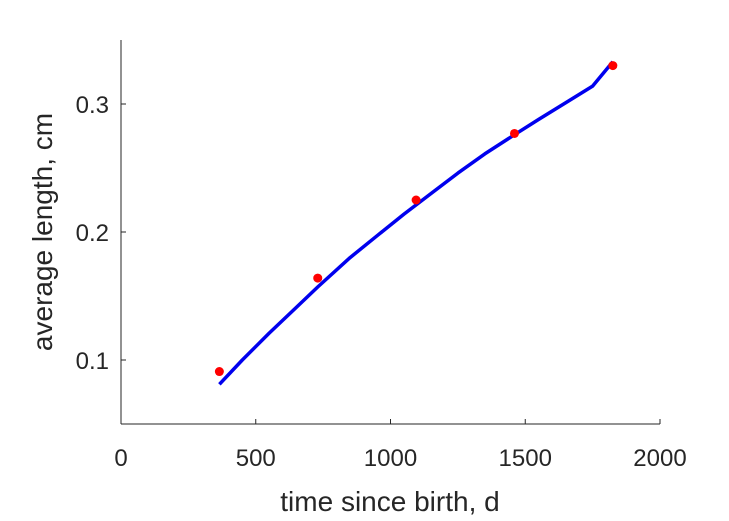 Image resolution: width=729 pixels, height=521 pixels. What do you see at coordinates (525, 458) in the screenshot?
I see `x-tick-label: 1500` at bounding box center [525, 458].